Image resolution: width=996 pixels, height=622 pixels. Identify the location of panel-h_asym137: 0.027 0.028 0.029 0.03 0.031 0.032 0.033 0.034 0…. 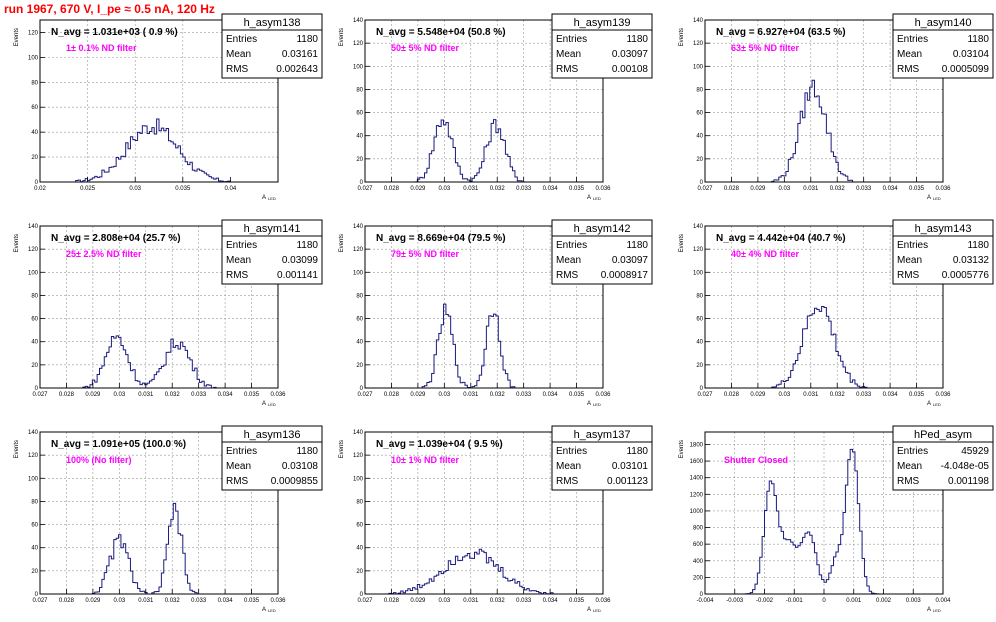
(496, 519).